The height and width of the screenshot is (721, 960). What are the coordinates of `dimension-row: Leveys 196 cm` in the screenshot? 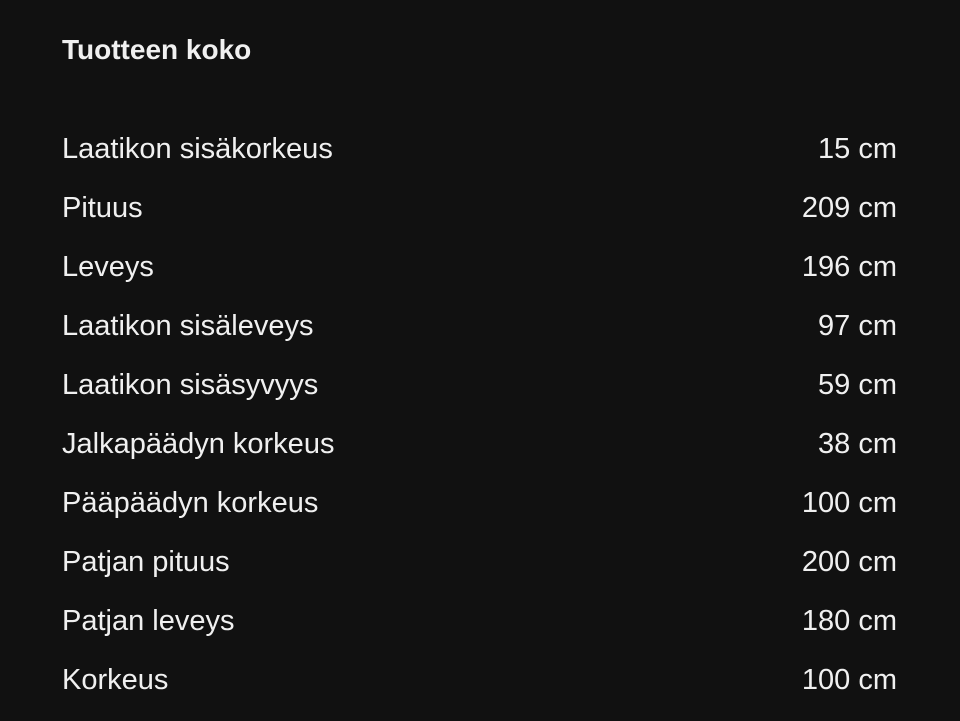 It's located at (479, 266).